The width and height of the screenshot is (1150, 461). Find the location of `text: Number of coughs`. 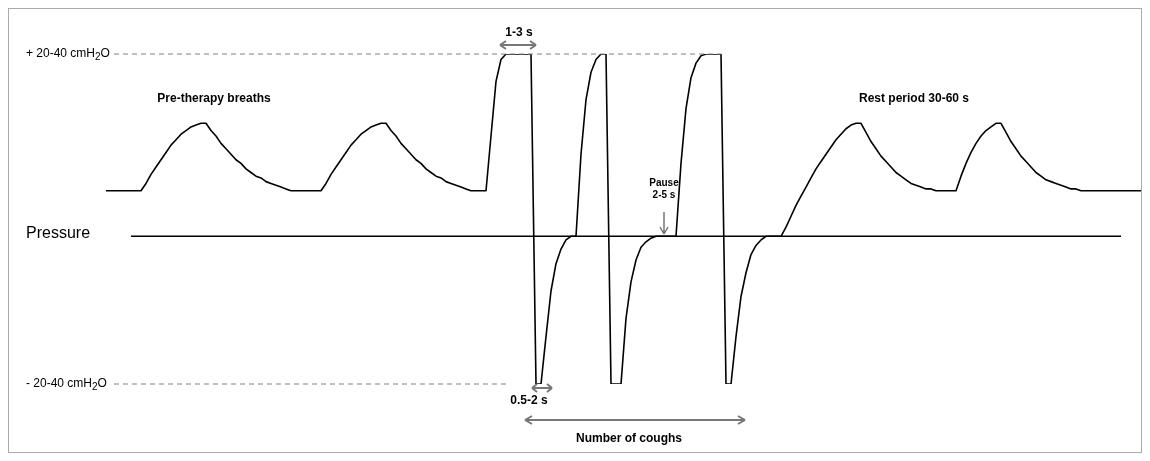

text: Number of coughs is located at coordinates (629, 438).